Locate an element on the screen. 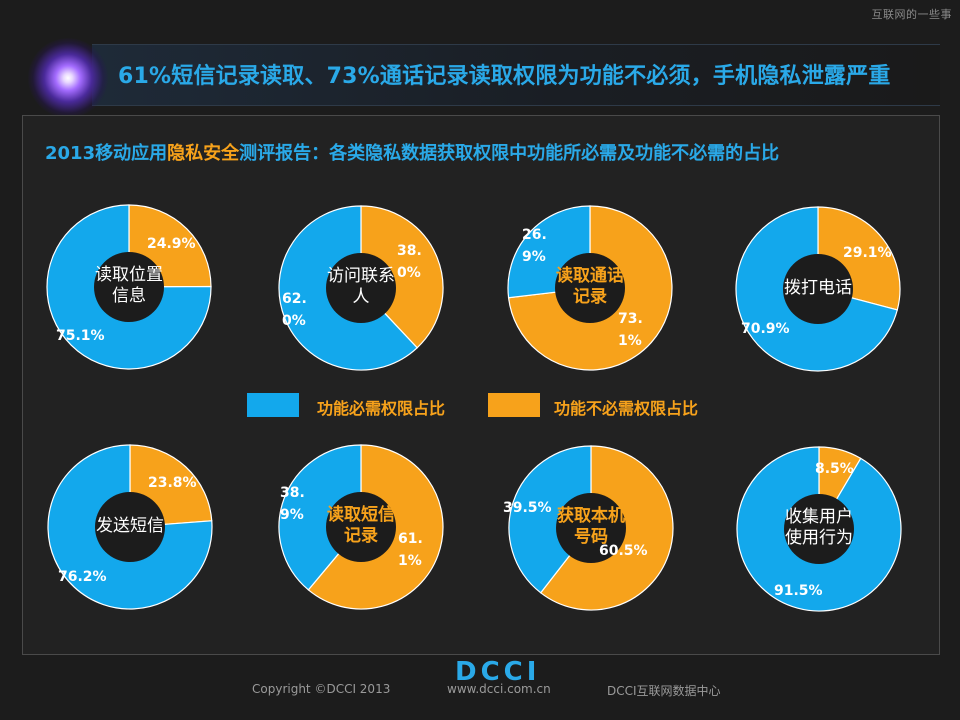 This screenshot has width=960, height=720. pct-required-1: 75.1% is located at coordinates (80, 336).